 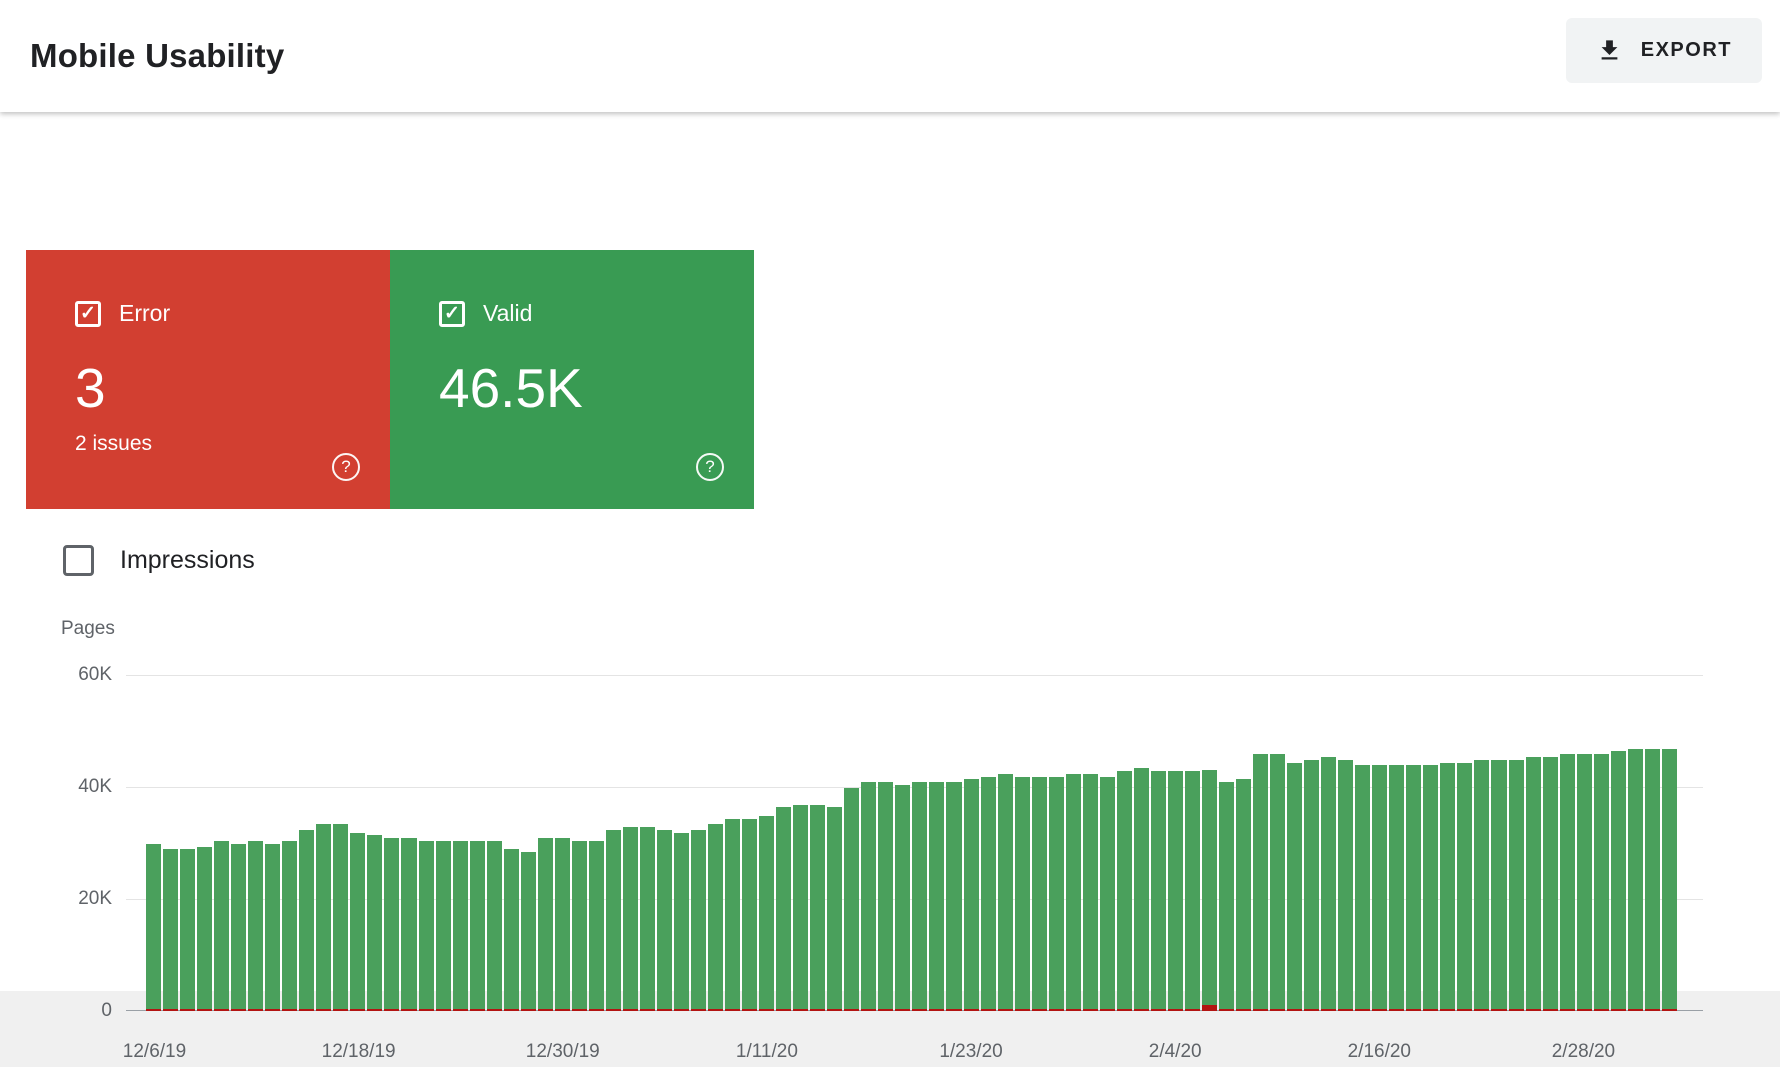 I want to click on export-button: EXPORT, so click(x=1663, y=50).